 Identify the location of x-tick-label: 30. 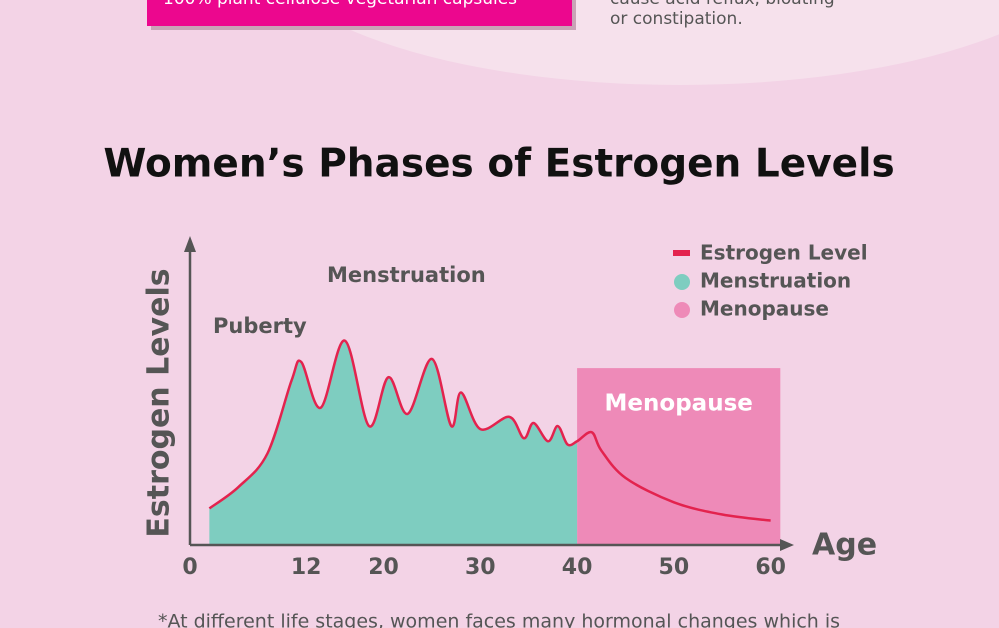
(480, 567).